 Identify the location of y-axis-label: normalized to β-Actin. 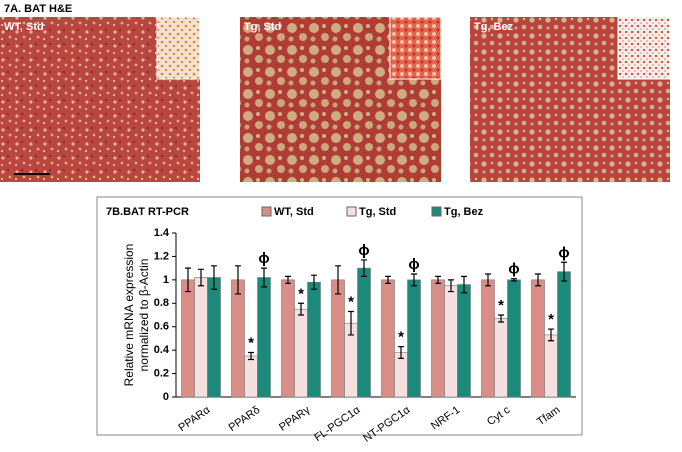
(144, 315).